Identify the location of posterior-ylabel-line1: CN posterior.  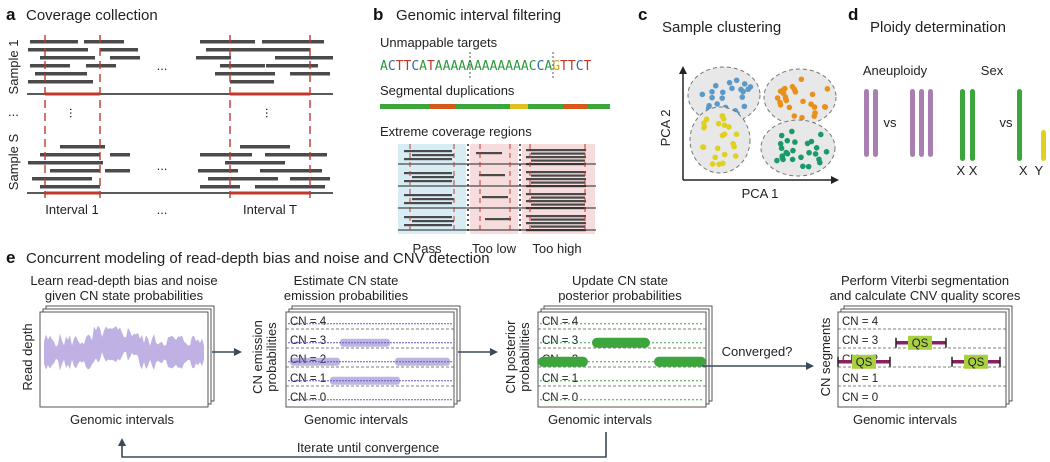
(510, 357).